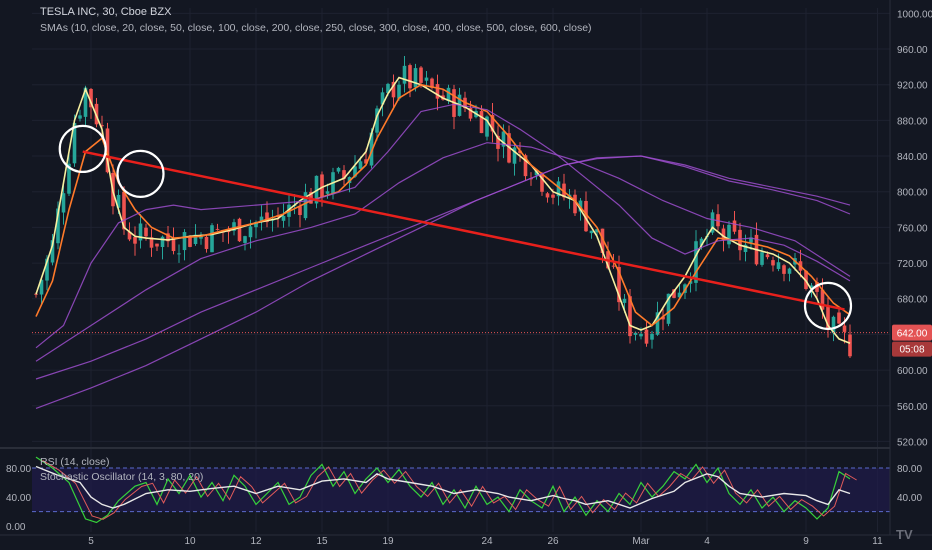 This screenshot has height=550, width=932. What do you see at coordinates (443, 487) in the screenshot?
I see `rsi-line` at bounding box center [443, 487].